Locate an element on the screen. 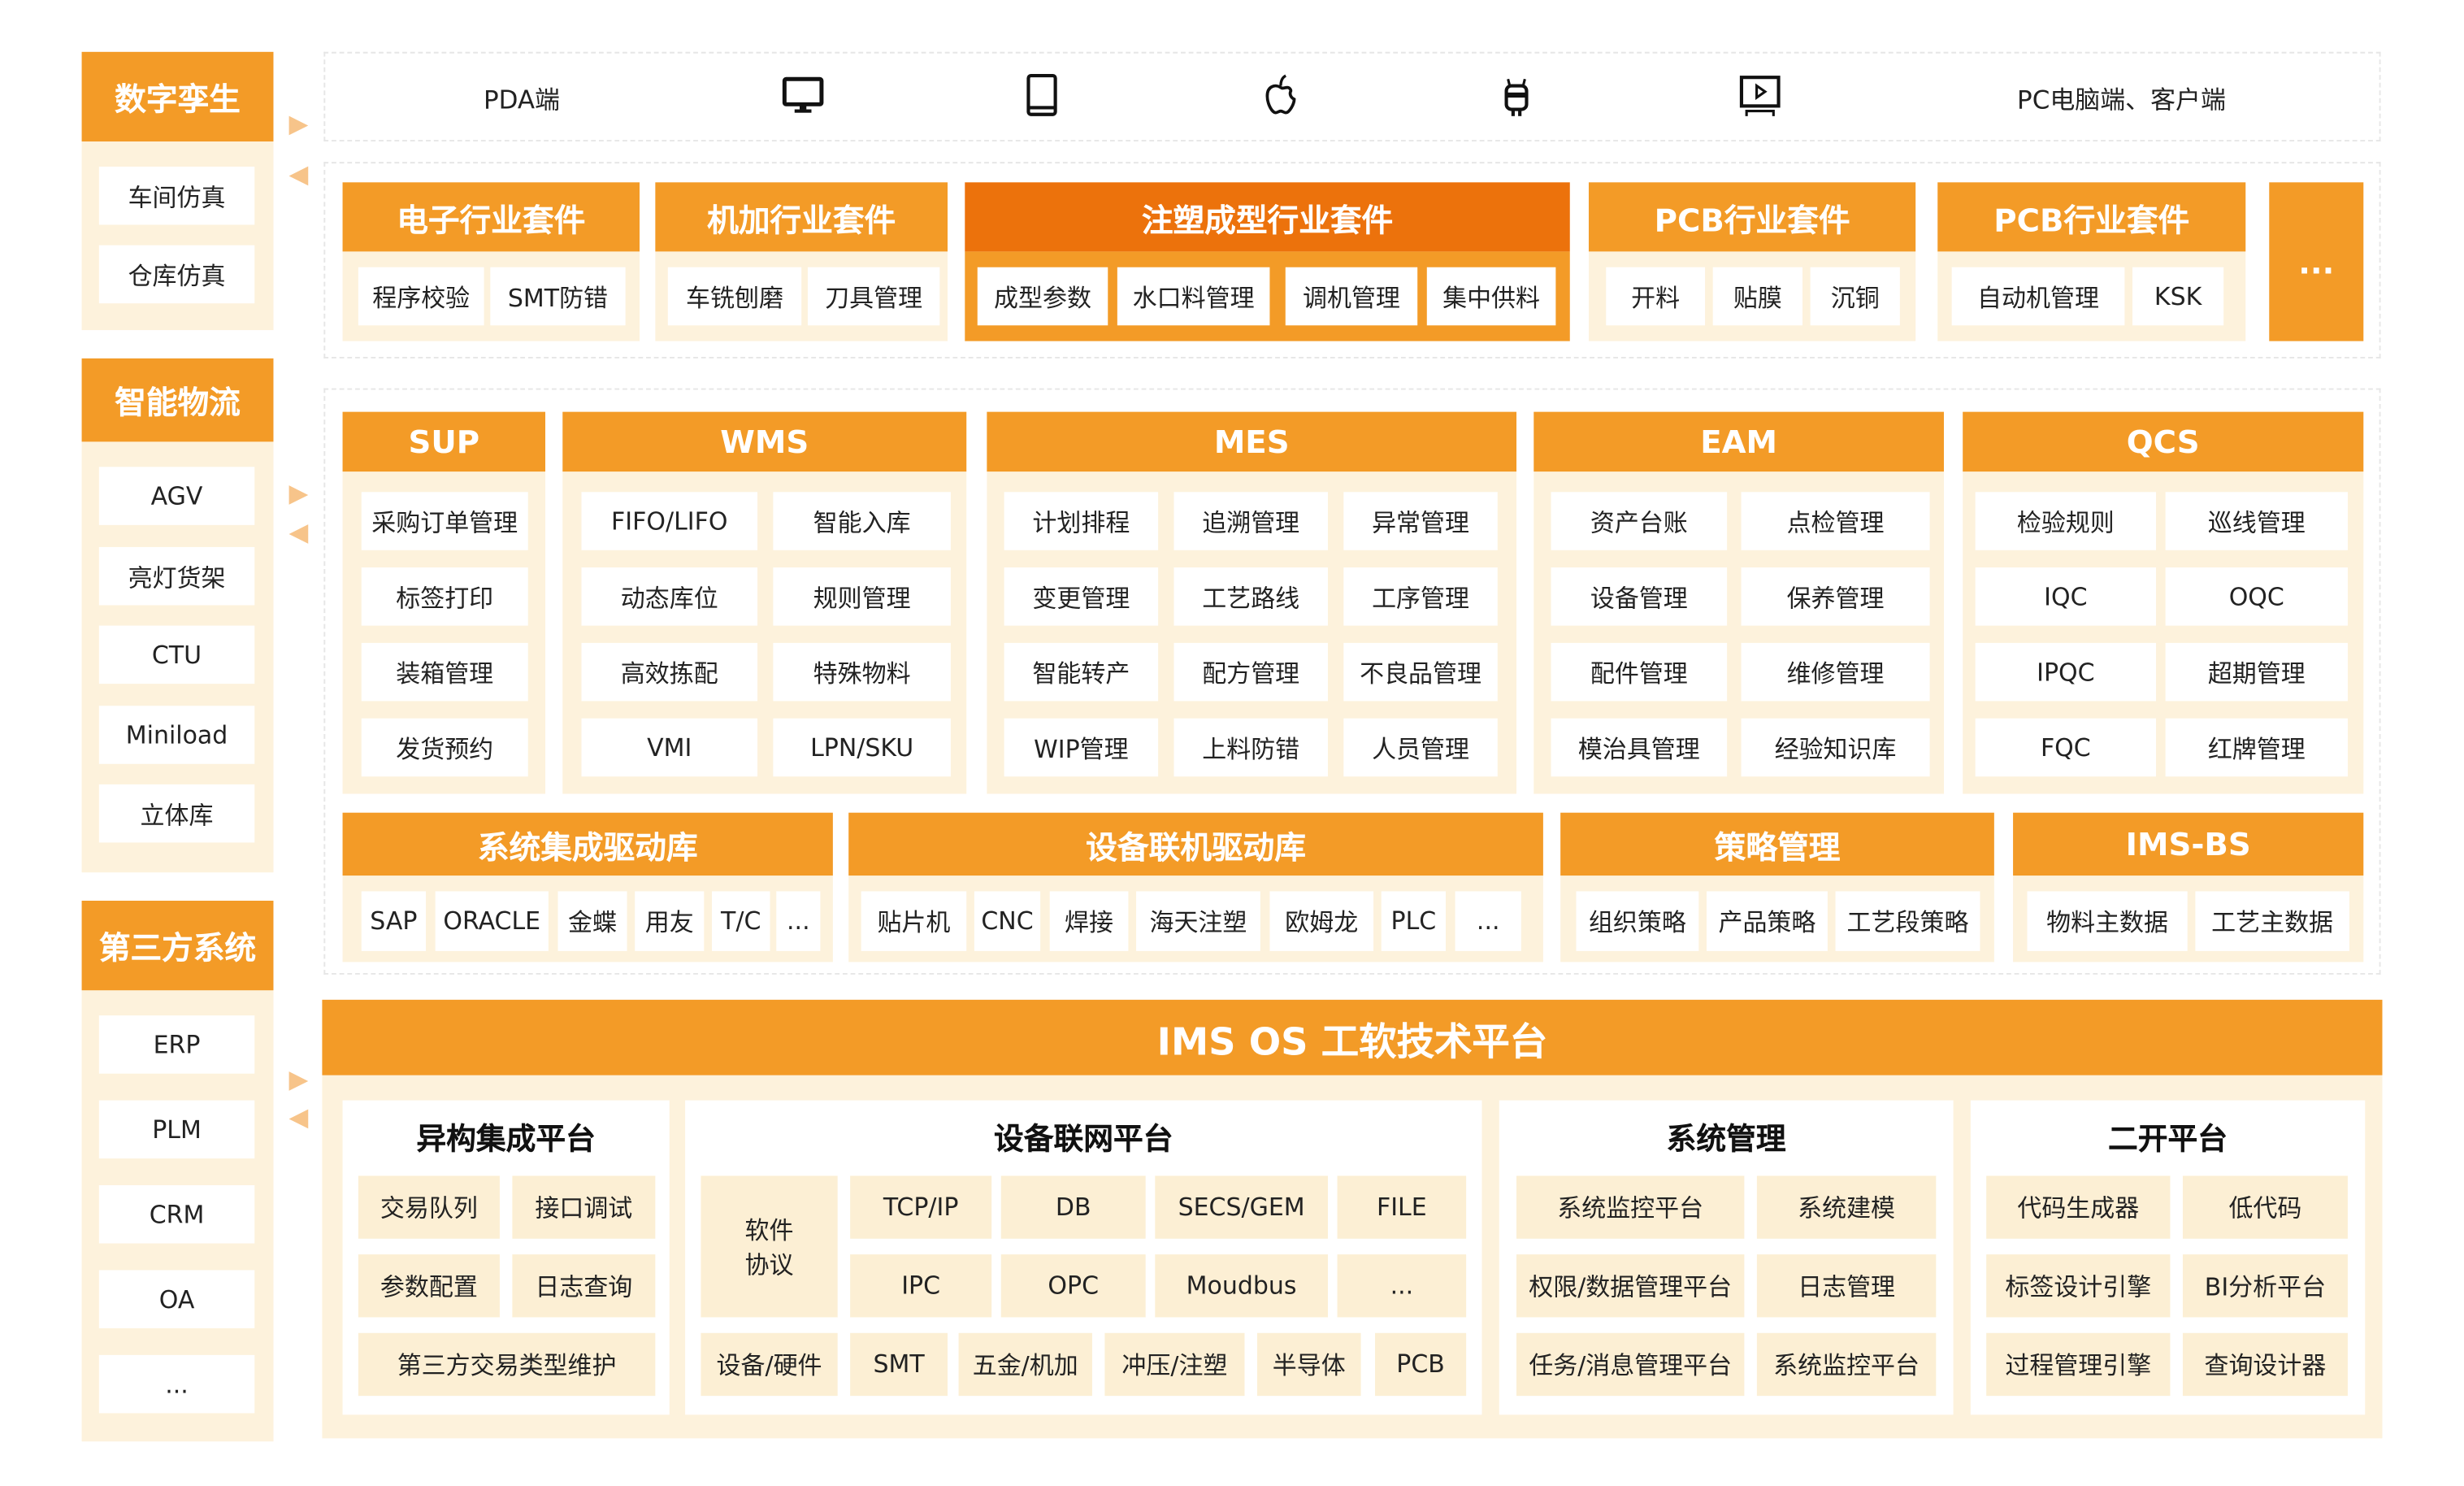  driver-item: 用友 is located at coordinates (670, 921).